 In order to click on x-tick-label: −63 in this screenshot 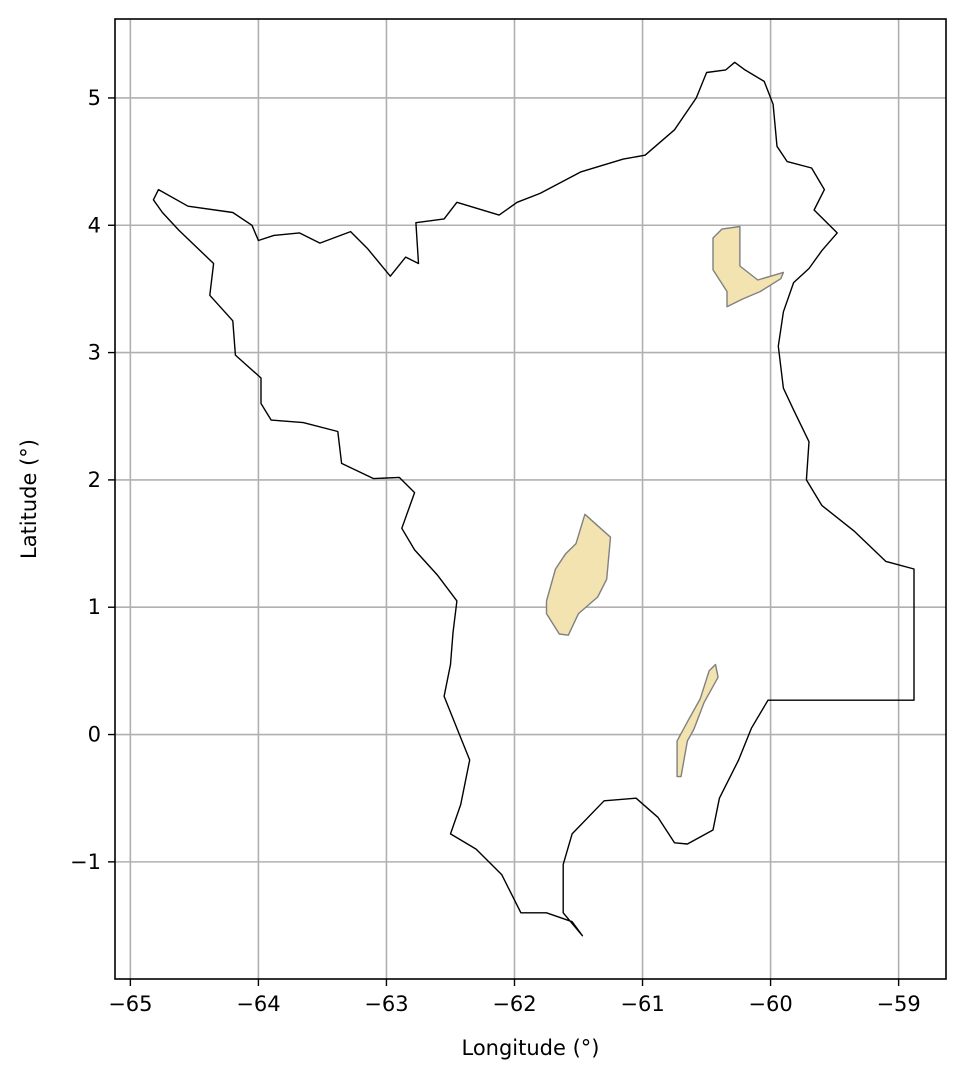, I will do `click(386, 1004)`.